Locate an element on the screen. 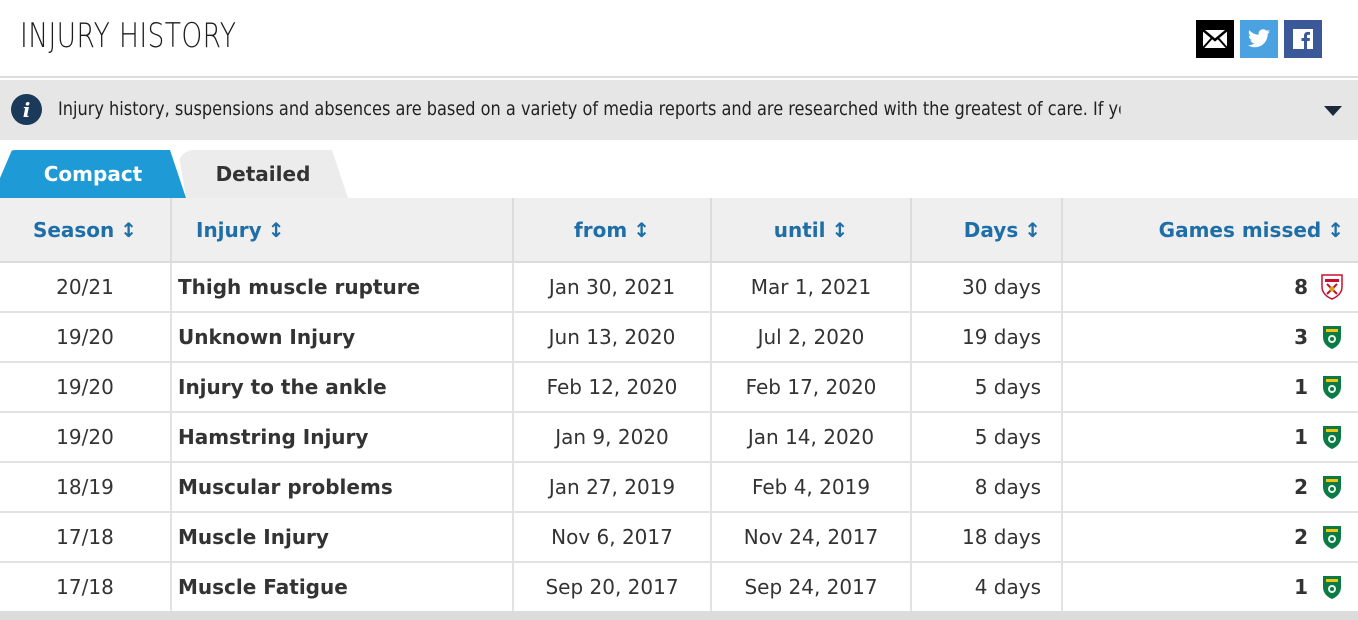 The height and width of the screenshot is (620, 1358). share-twitter-button is located at coordinates (1259, 39).